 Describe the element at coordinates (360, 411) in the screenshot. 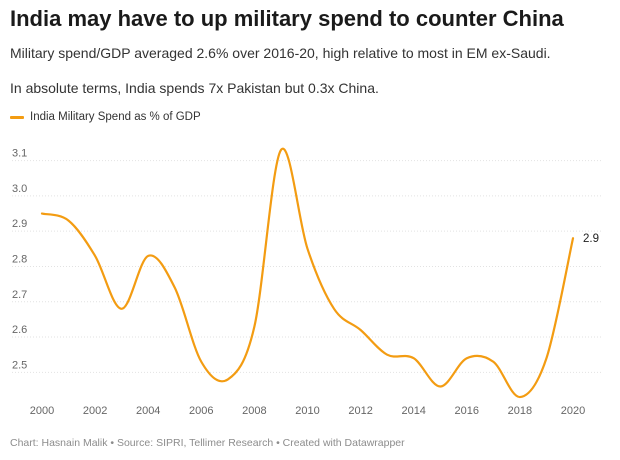

I see `x-tick-label: 2012` at that location.